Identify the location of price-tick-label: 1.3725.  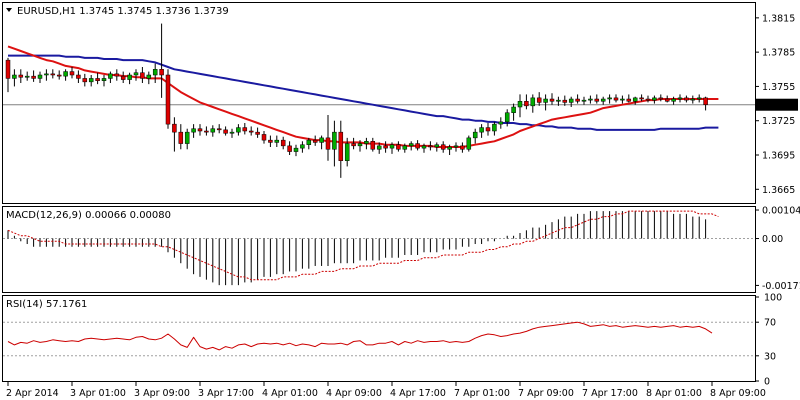
(778, 121).